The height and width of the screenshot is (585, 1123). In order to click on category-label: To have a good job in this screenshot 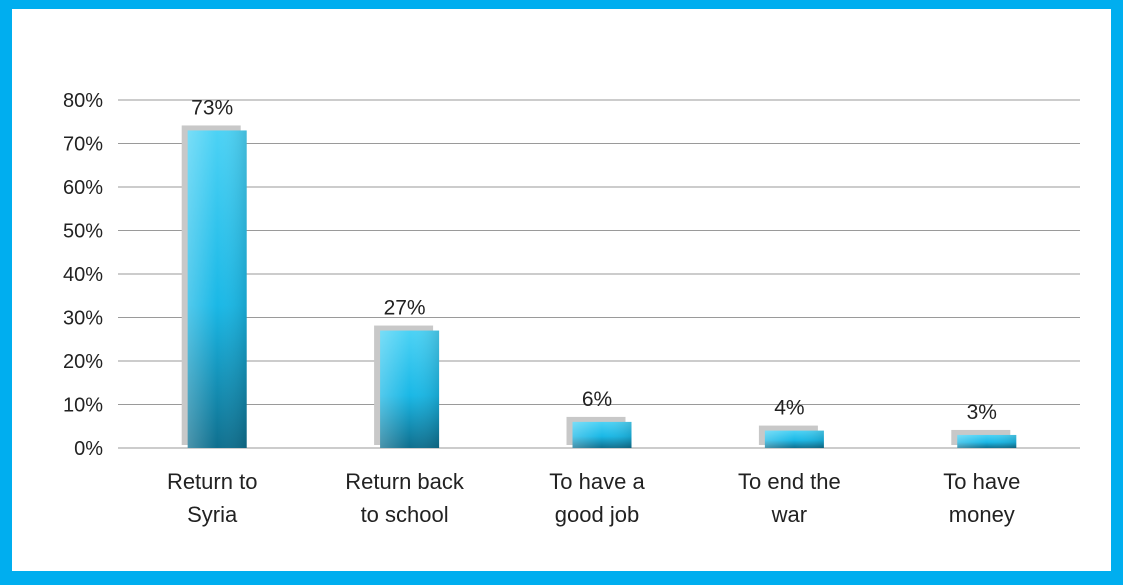, I will do `click(597, 498)`.